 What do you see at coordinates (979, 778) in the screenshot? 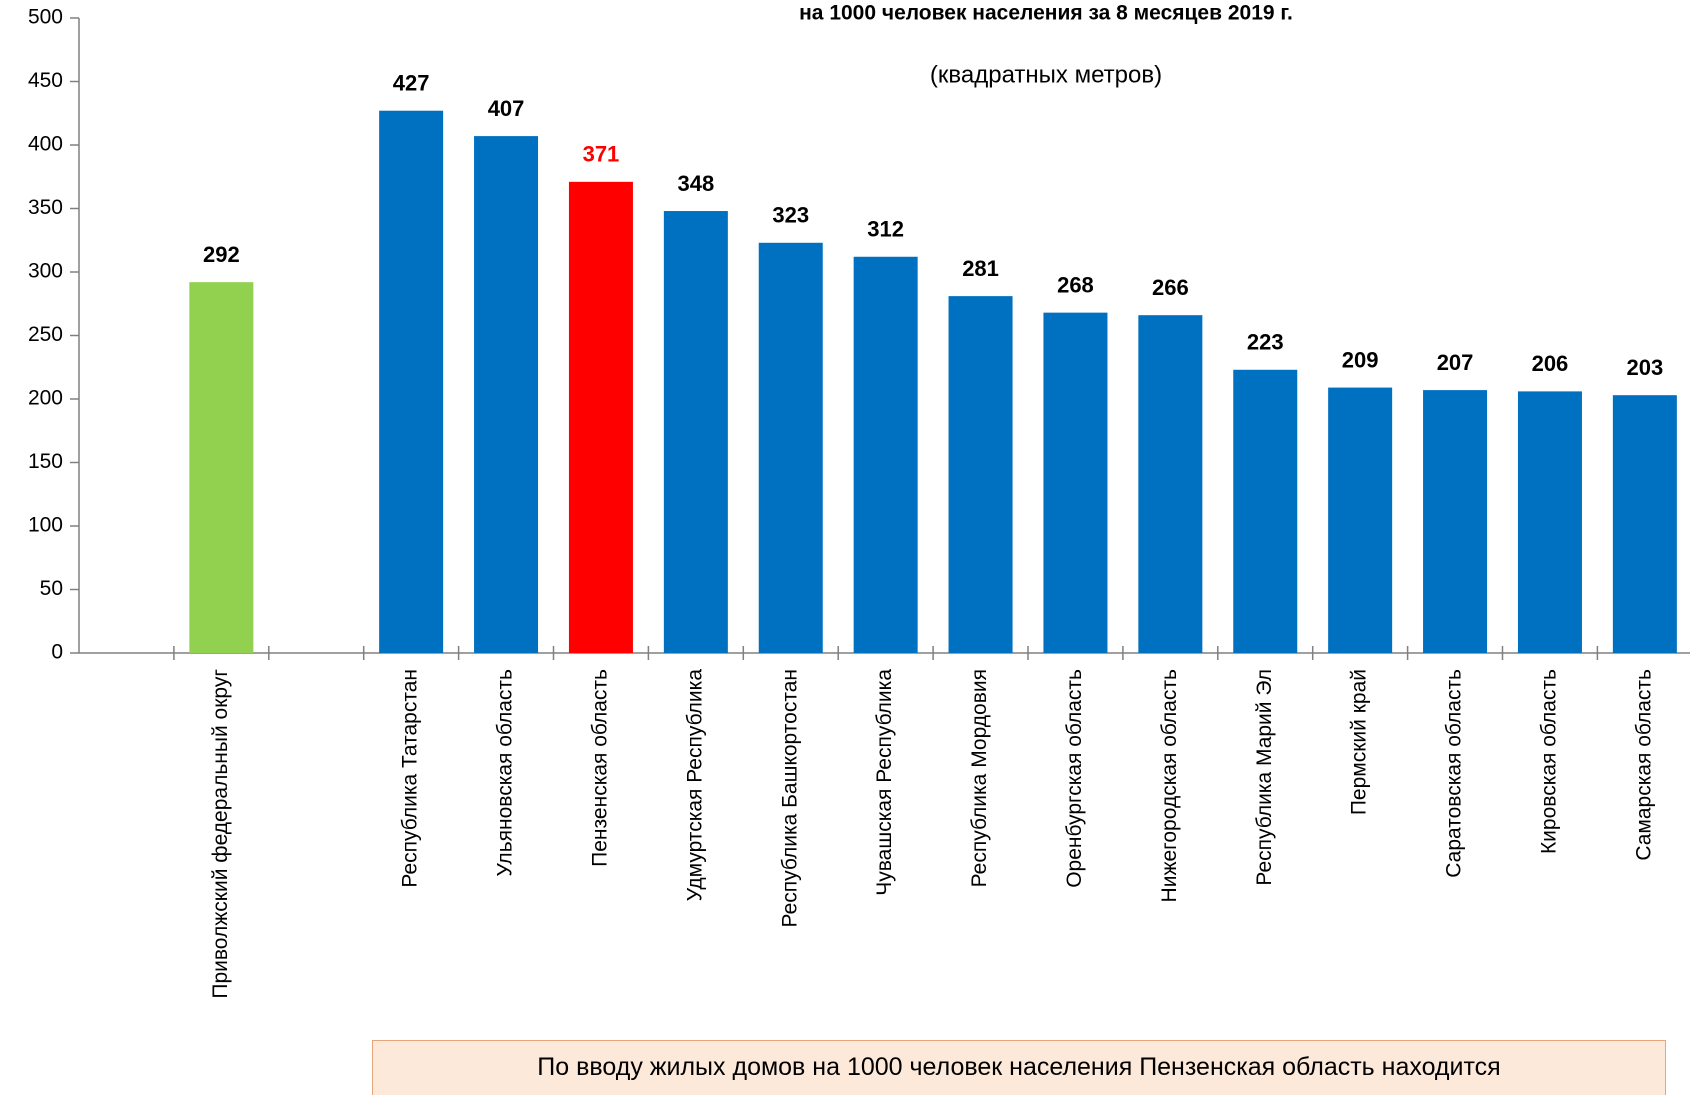
I see `x-tick-label: Республика Мордовия` at bounding box center [979, 778].